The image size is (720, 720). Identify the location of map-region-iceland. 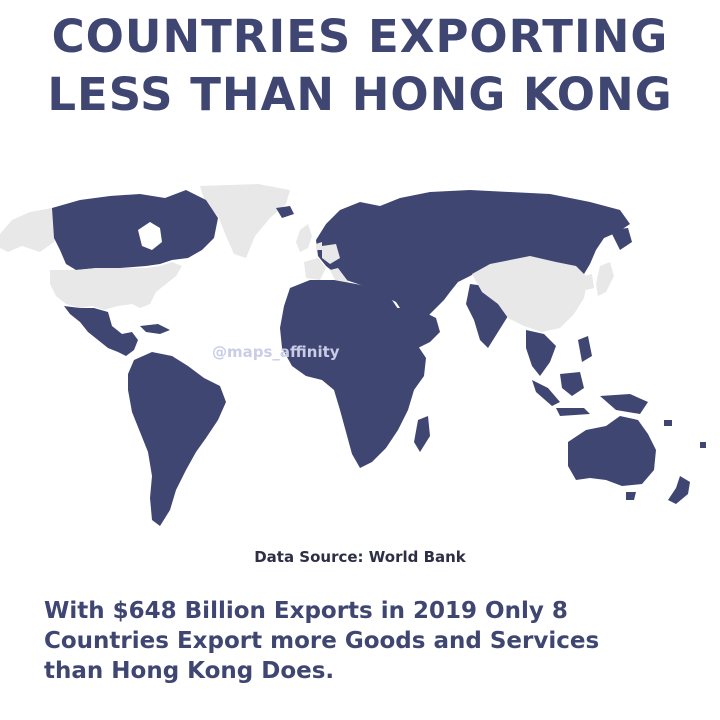
(285, 212).